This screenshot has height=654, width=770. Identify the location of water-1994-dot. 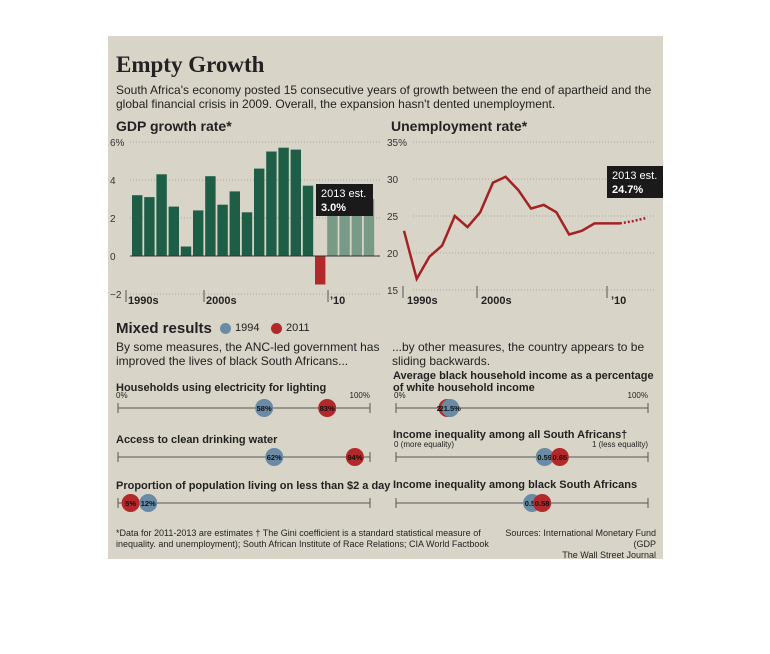
(274, 457).